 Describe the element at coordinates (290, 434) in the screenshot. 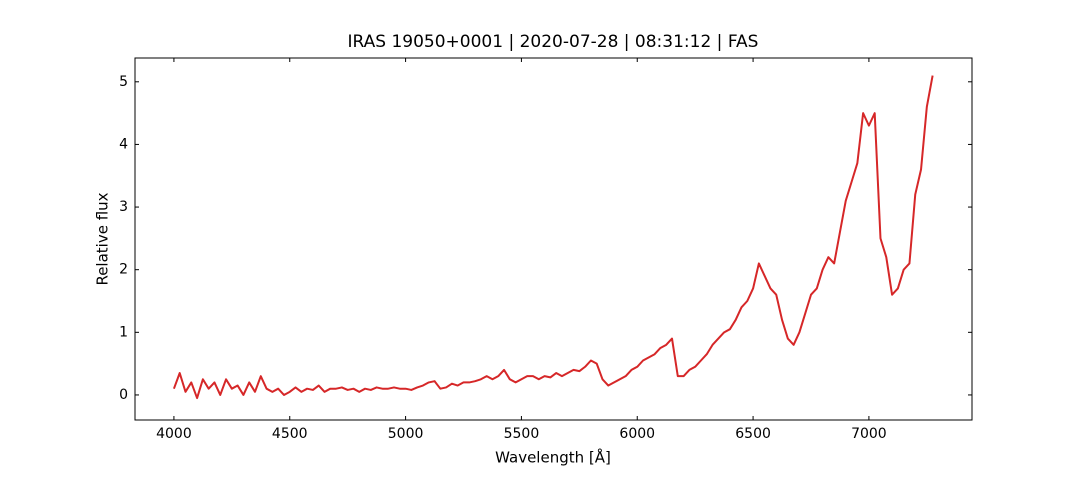

I see `x-tick-label: 4500` at that location.